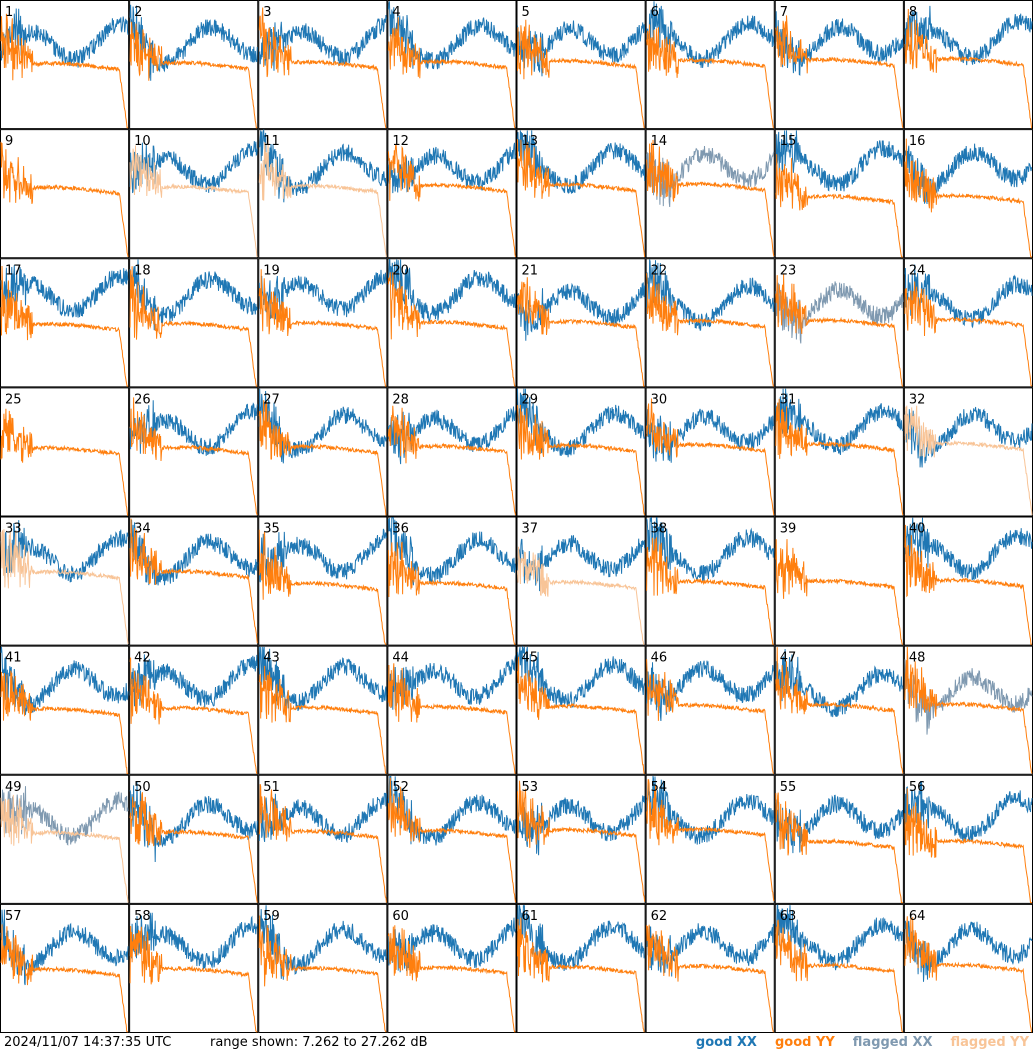  I want to click on panel-2: 2, so click(194, 65).